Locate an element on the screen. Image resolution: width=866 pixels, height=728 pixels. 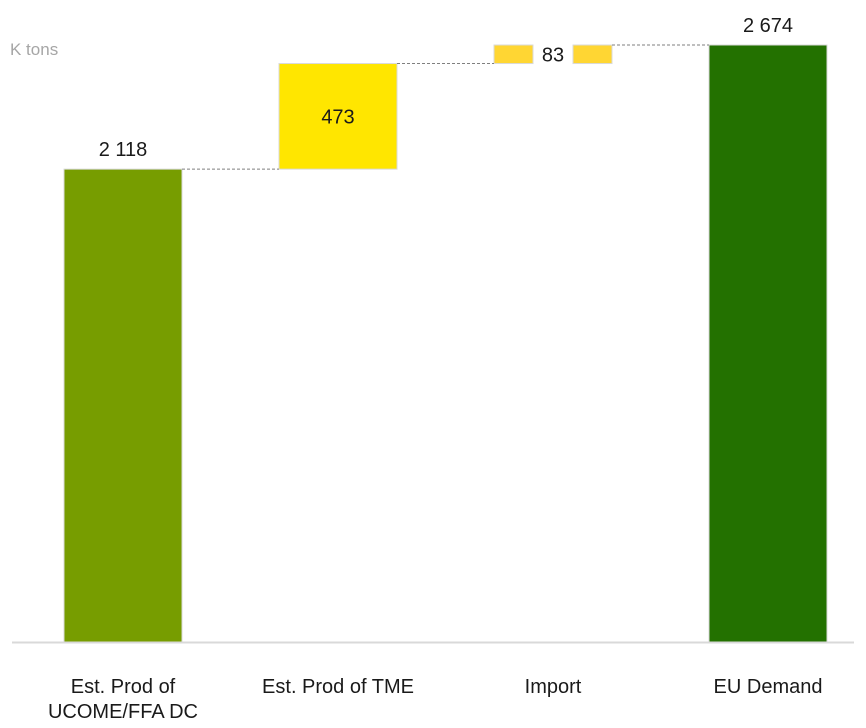
bar-3-left is located at coordinates (513, 54).